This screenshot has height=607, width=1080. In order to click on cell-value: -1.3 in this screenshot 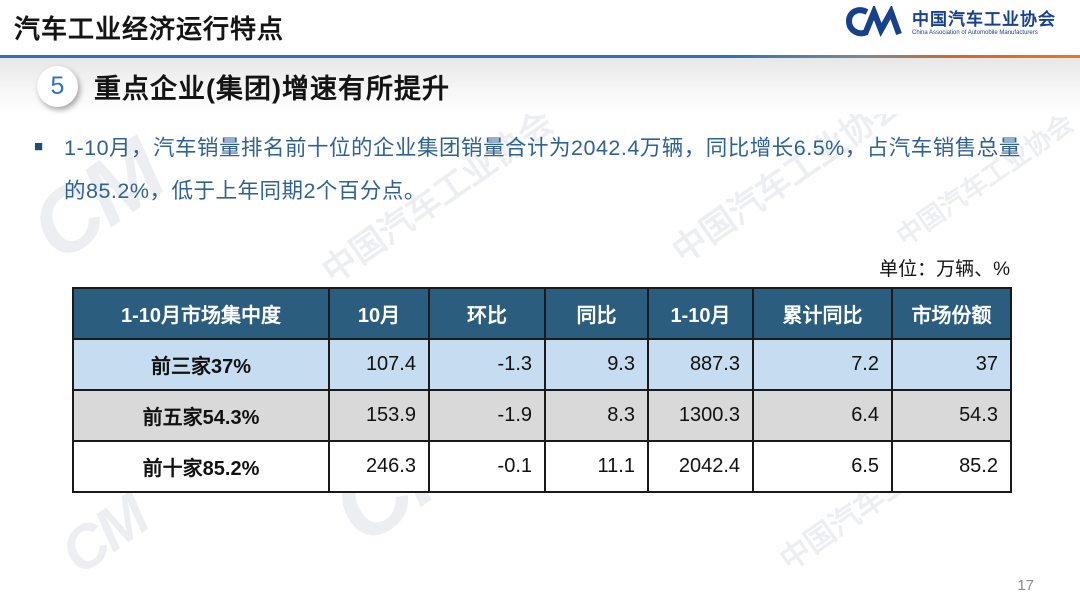, I will do `click(487, 364)`.